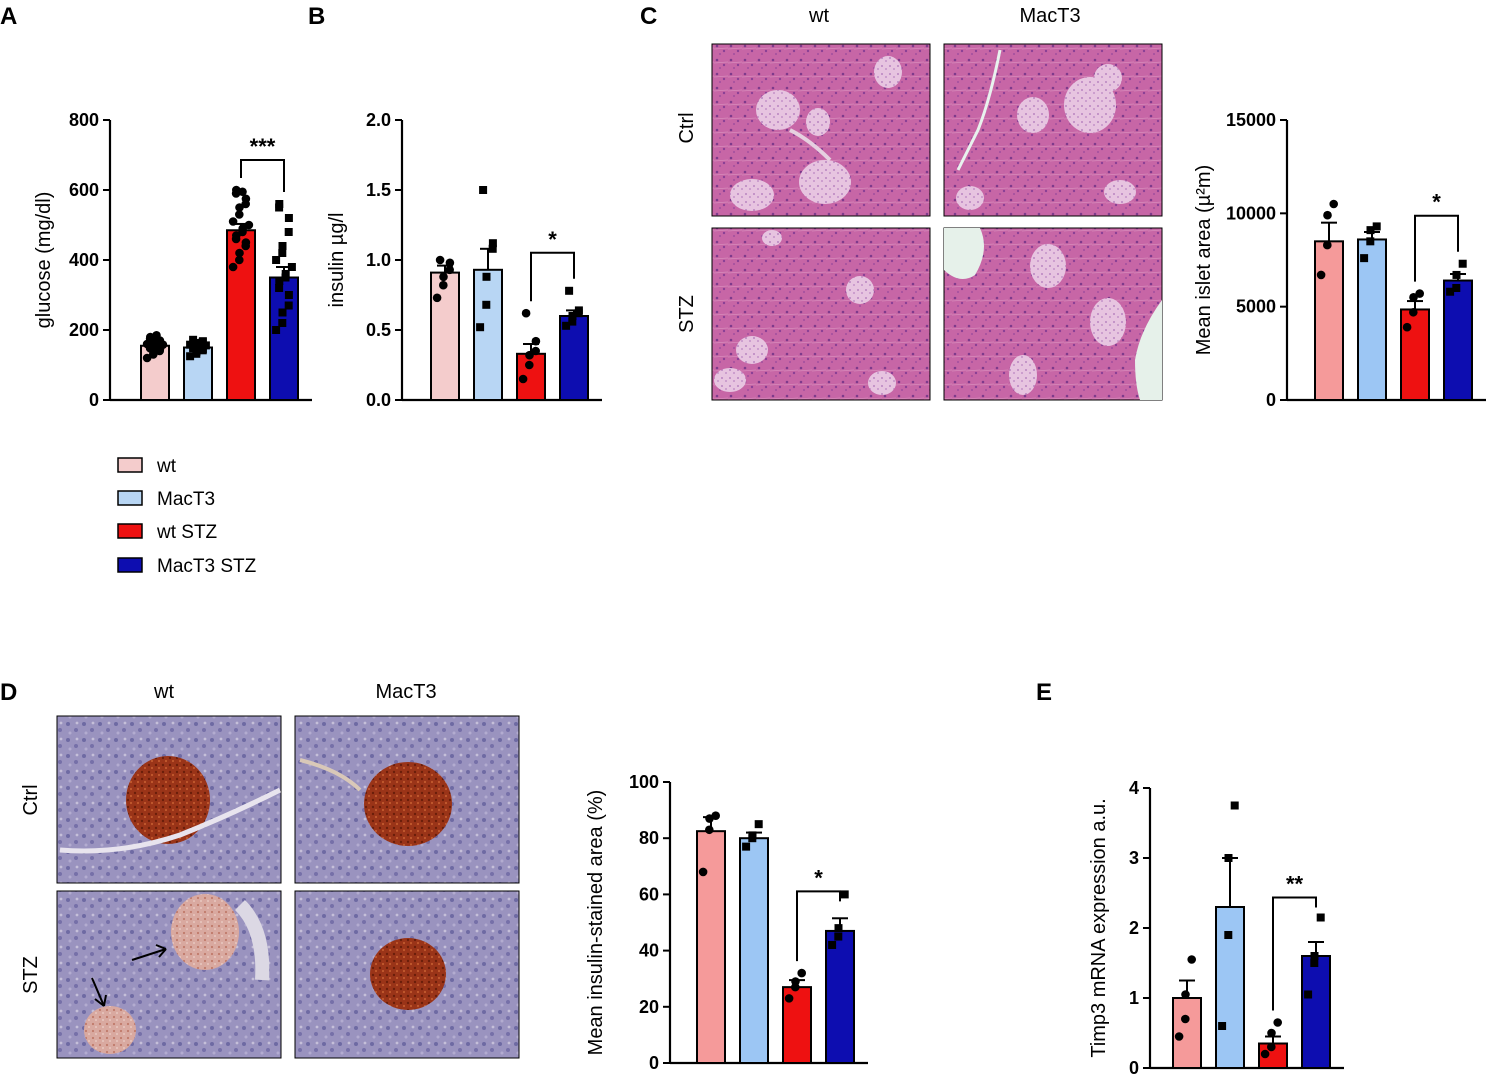  Describe the element at coordinates (1436, 248) in the screenshot. I see `chart-c-significance-bracket` at that location.